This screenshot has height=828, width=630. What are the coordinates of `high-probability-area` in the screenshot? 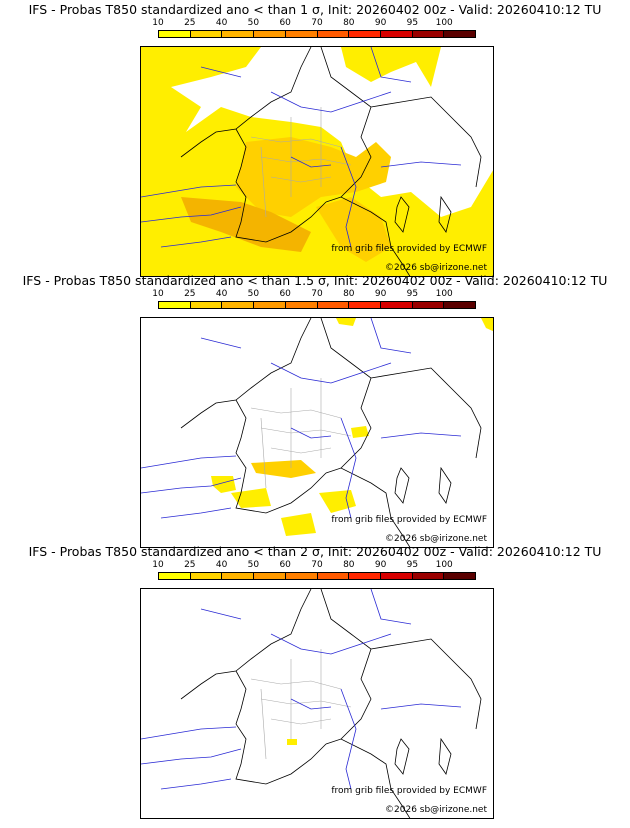 It's located at (246, 224).